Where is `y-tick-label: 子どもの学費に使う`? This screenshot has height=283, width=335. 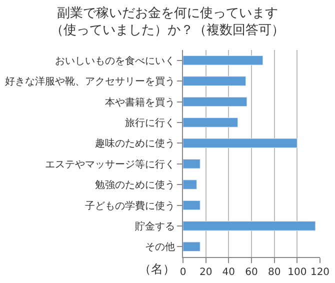 y-tick-label: 子どもの学費に使う is located at coordinates (130, 206).